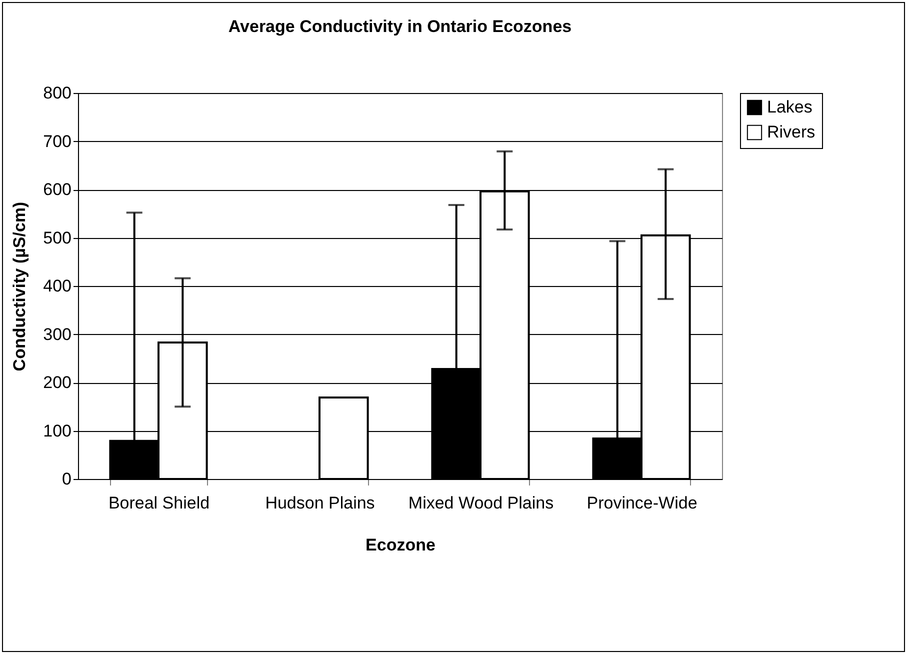 Image resolution: width=915 pixels, height=660 pixels. I want to click on y-axis-title: Conductivity (µS/cm), so click(20, 287).